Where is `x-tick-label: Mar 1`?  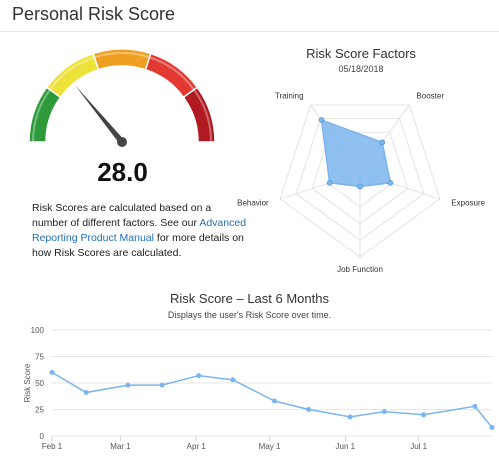
x-tick-label: Mar 1 is located at coordinates (120, 446).